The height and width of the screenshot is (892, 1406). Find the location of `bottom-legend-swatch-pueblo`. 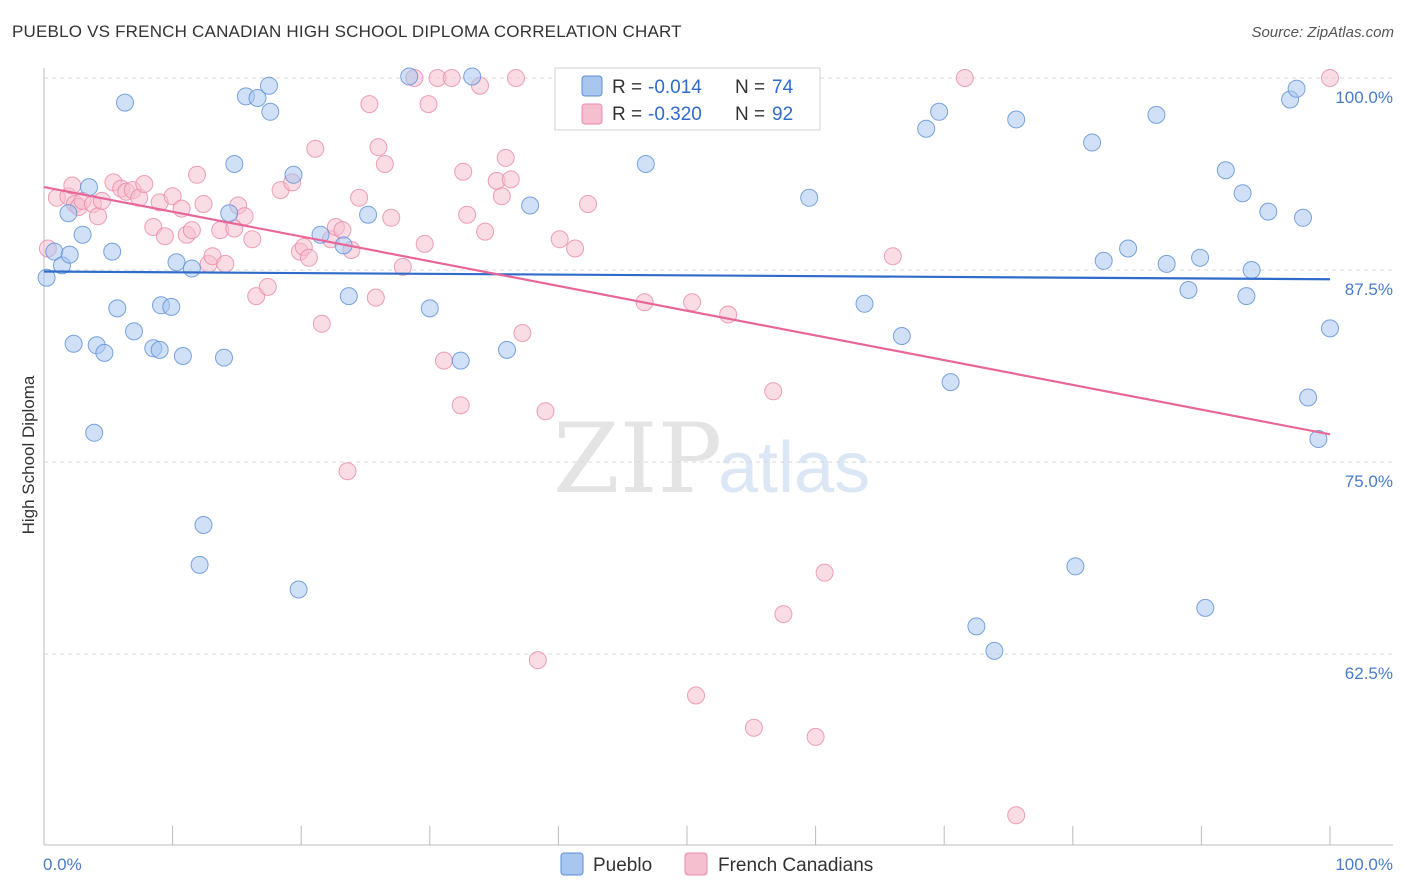

bottom-legend-swatch-pueblo is located at coordinates (572, 864).